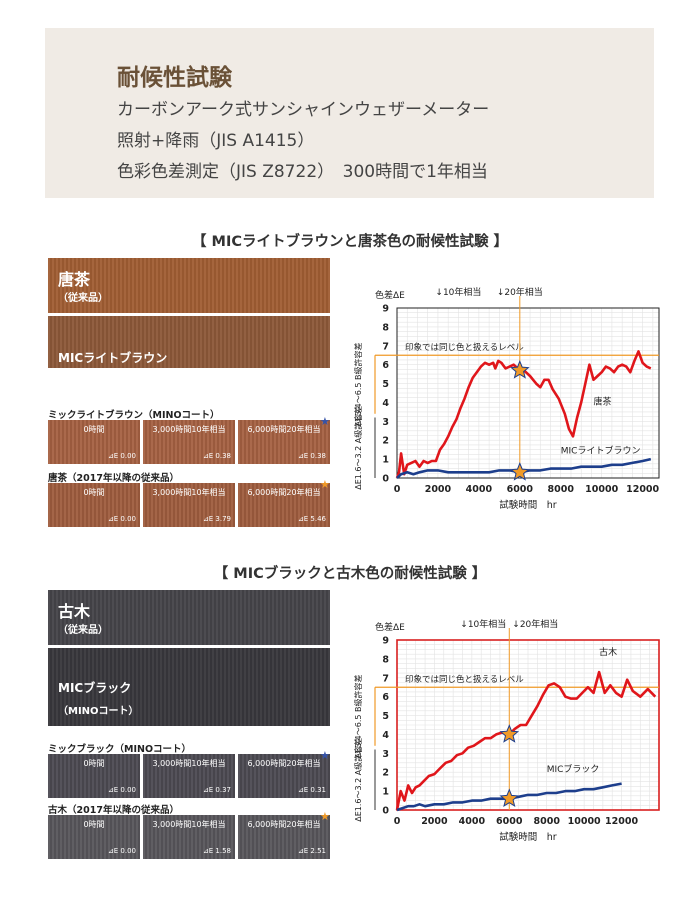 The image size is (700, 900). What do you see at coordinates (358, 384) in the screenshot?
I see `band-label-b: ΔE3.4〜6.5 B級許容差` at bounding box center [358, 384].